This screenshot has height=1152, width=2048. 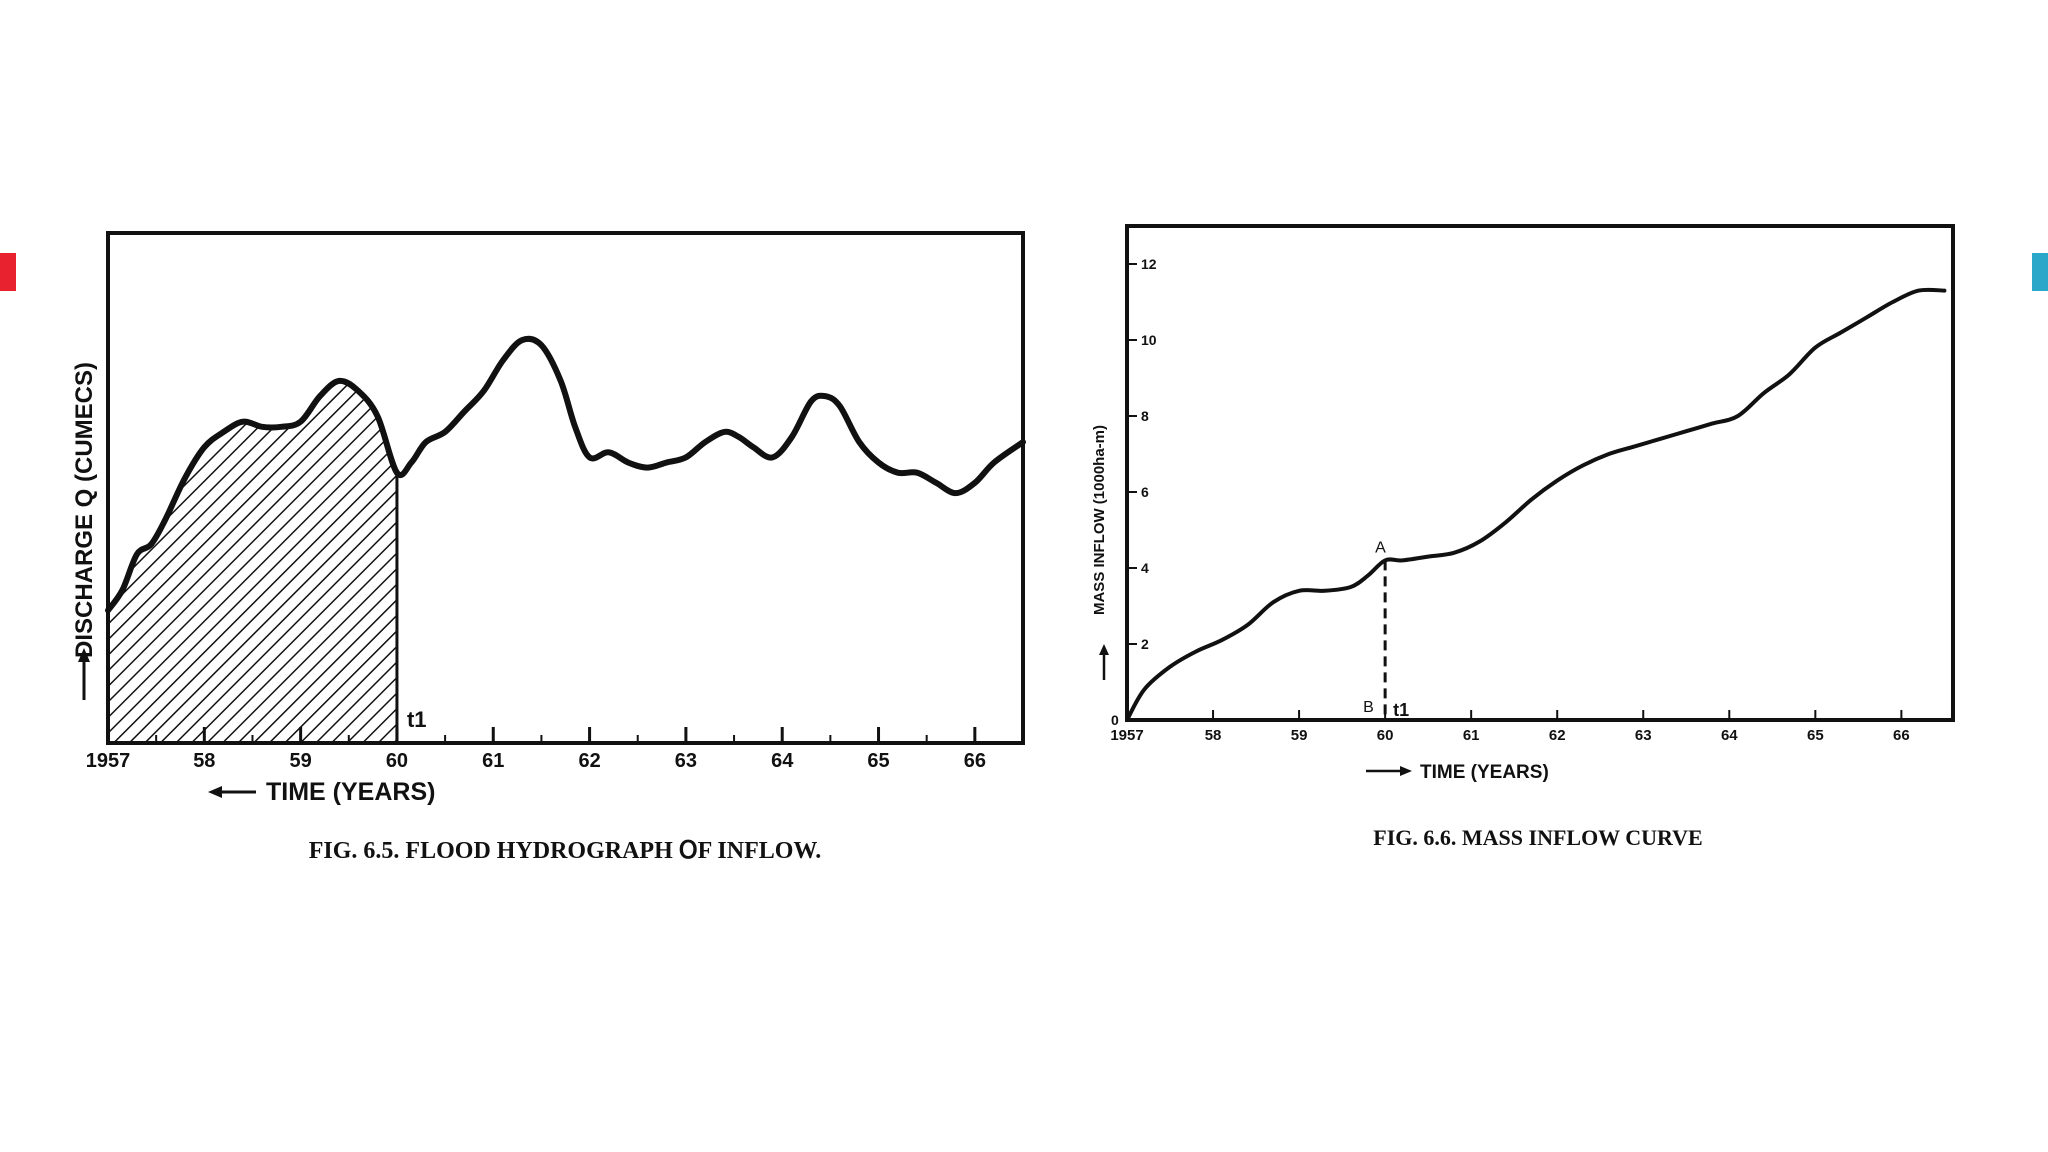 What do you see at coordinates (1380, 547) in the screenshot?
I see `point-a-label: A` at bounding box center [1380, 547].